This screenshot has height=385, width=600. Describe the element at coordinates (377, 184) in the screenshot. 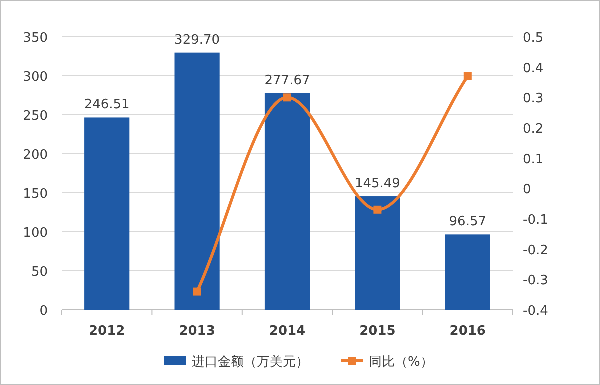

I see `data-label: 145.49` at that location.